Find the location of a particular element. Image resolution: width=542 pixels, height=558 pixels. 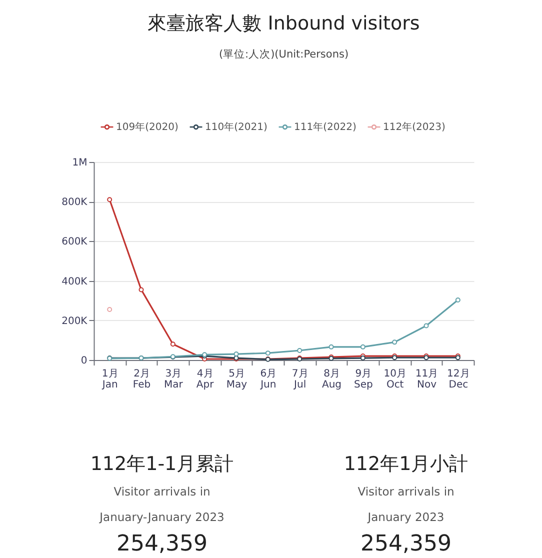

chart-subtitle: (單位:人次)(Unit:Persons) is located at coordinates (283, 54).